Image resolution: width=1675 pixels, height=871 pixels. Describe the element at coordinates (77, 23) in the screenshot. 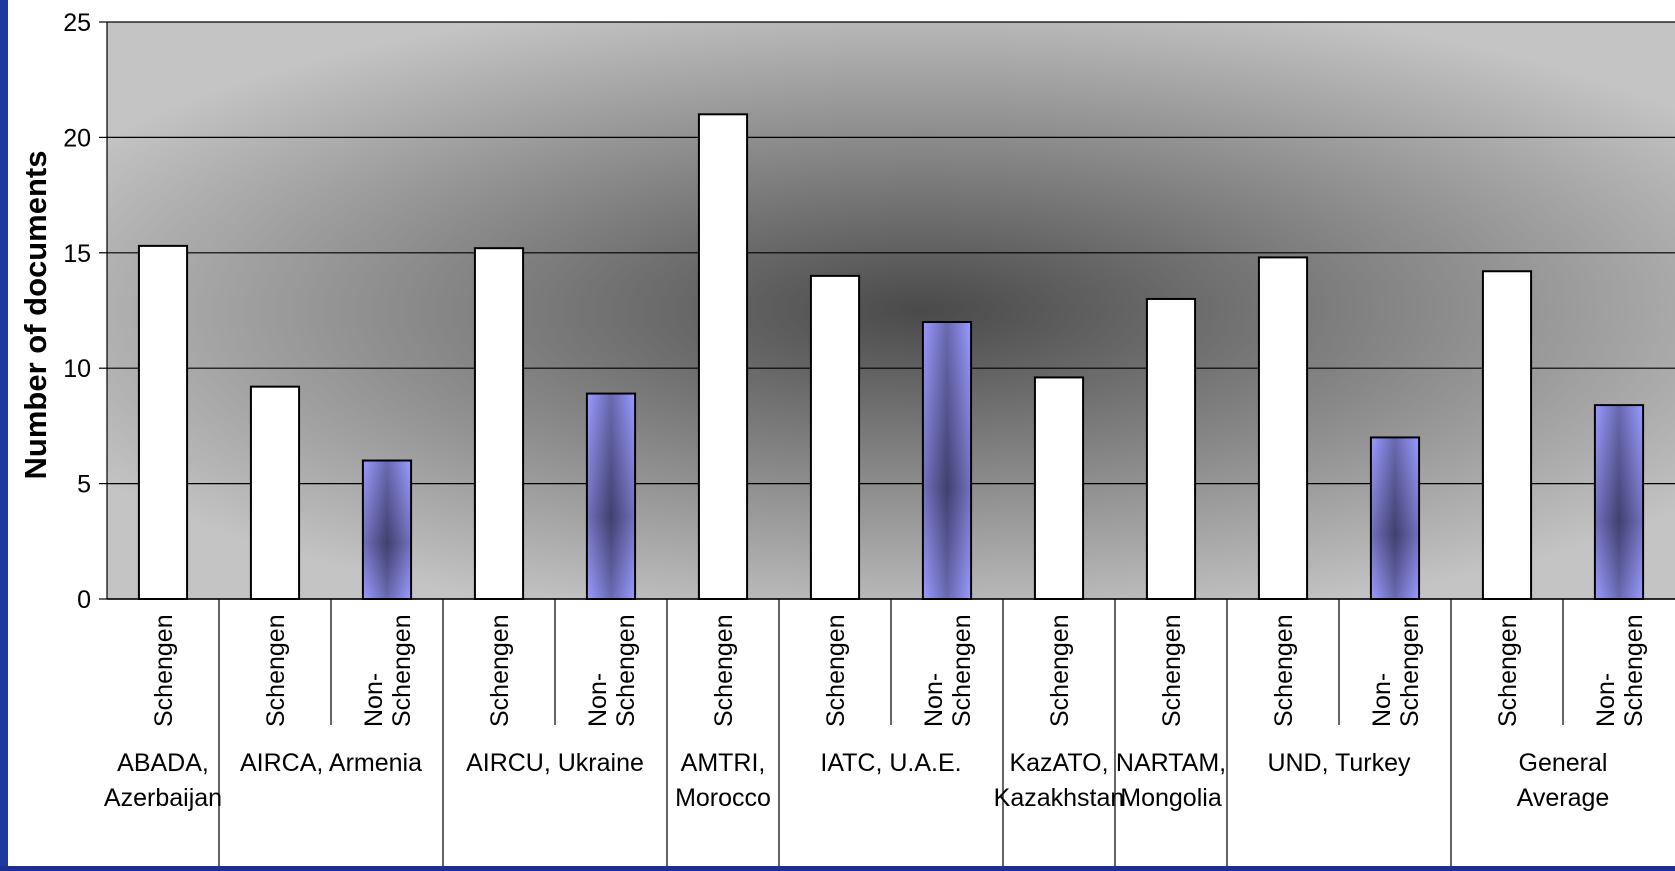

I see `y-tick-label: 25` at that location.